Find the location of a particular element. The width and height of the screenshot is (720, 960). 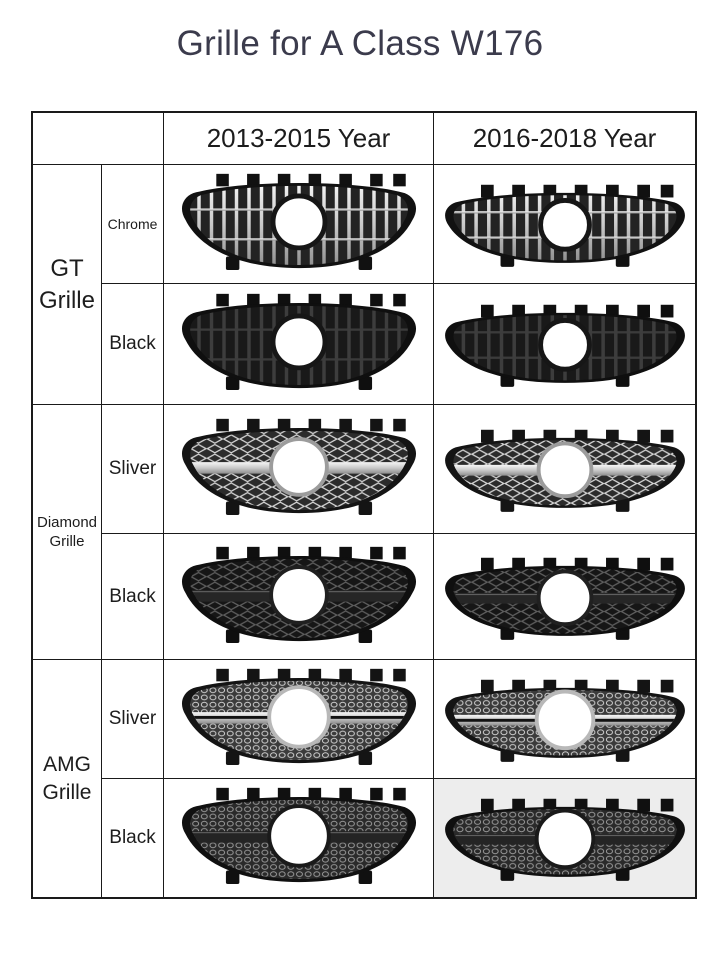

grille-photo-diamond-sliver-2016-2018 is located at coordinates (564, 469).